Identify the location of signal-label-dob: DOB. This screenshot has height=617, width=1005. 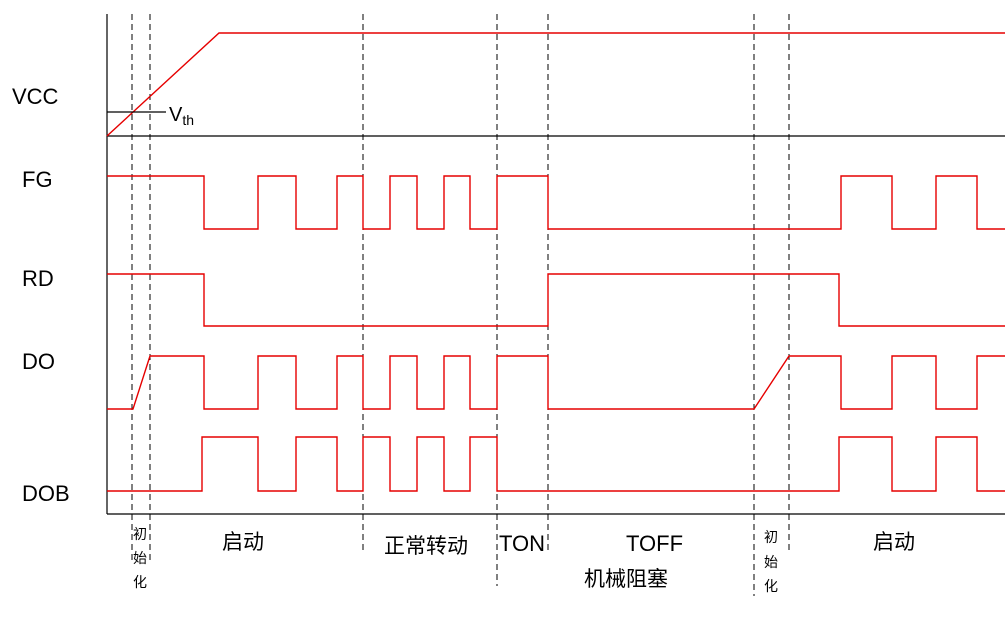
(46, 493).